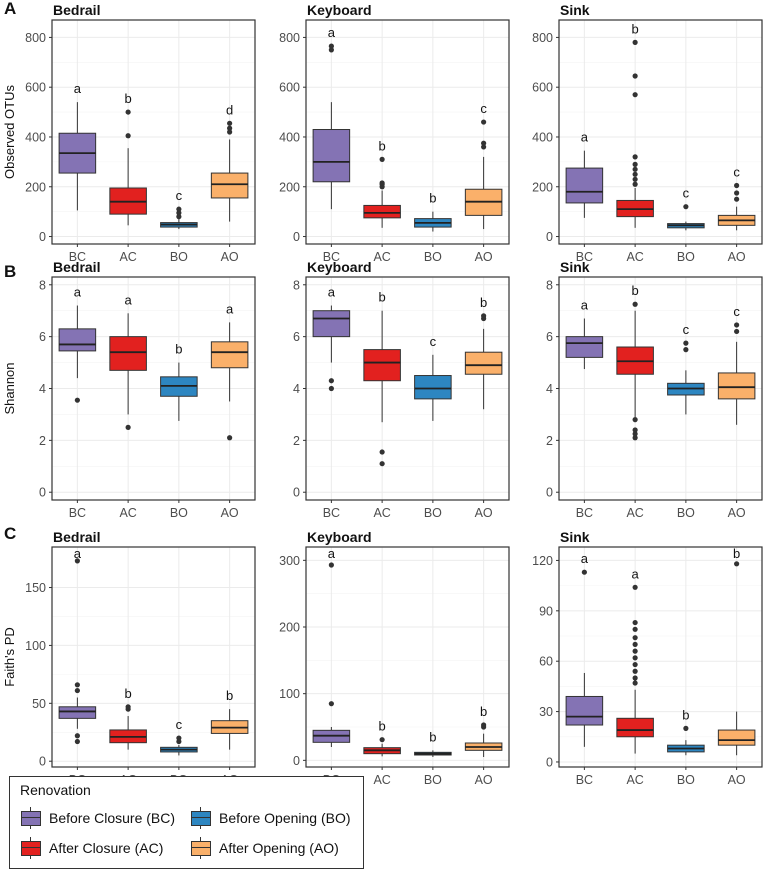 The image size is (778, 877). I want to click on panel-b-sink-title: Sink, so click(575, 267).